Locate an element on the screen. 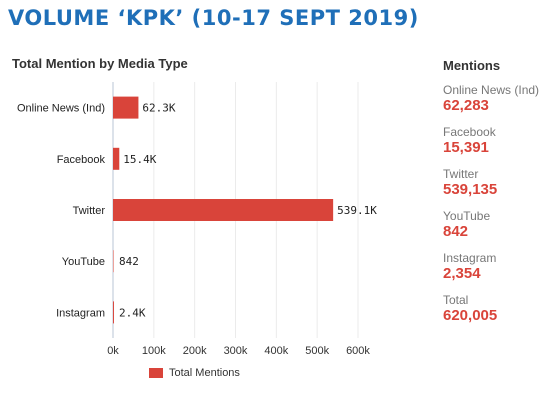 The width and height of the screenshot is (549, 417). stat-value: 62,283 is located at coordinates (466, 105).